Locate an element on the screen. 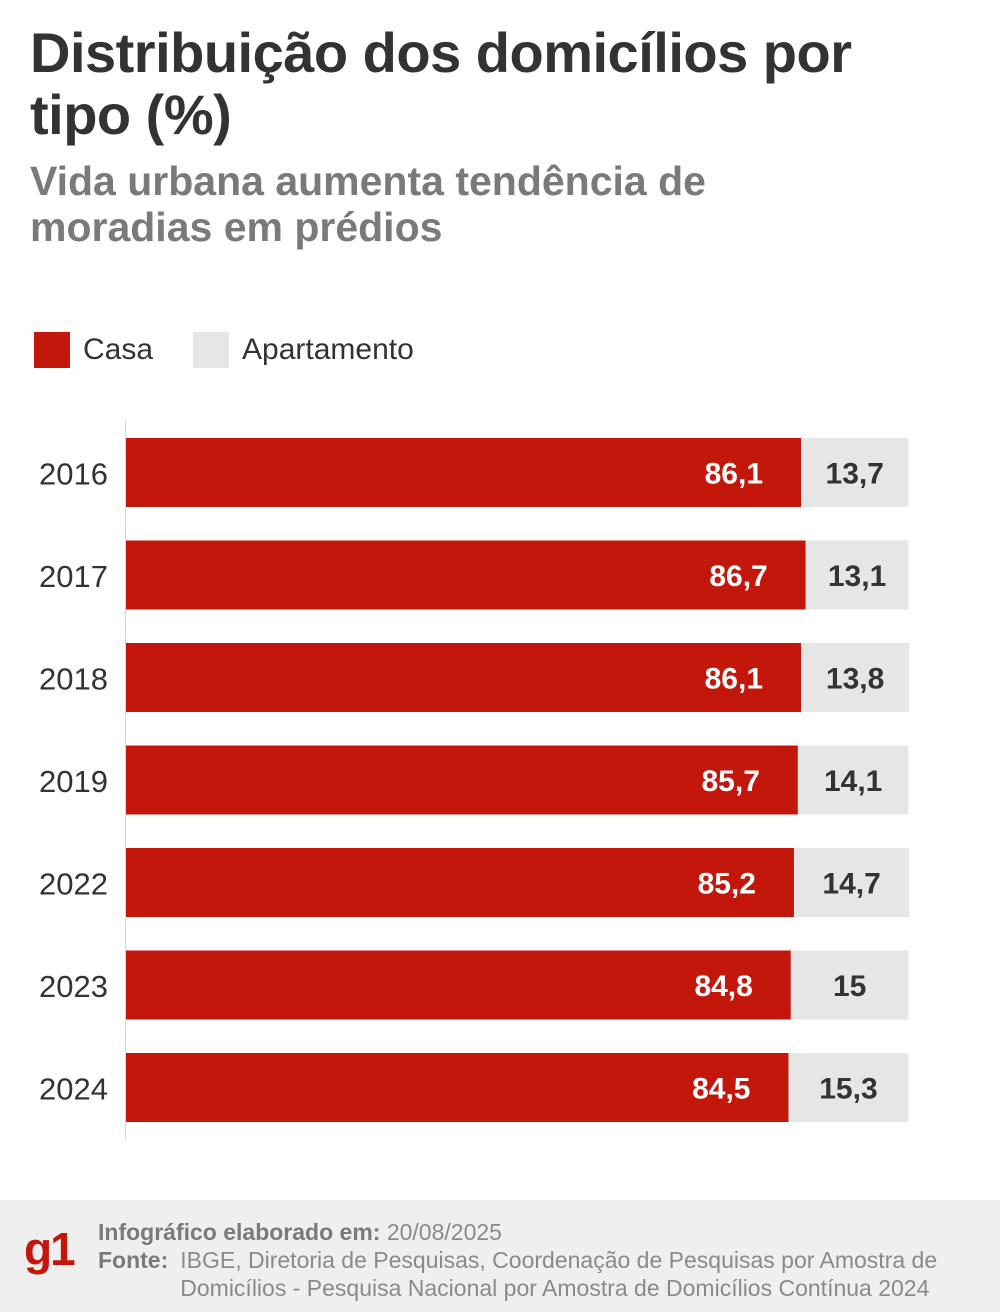  bar-casa-2017 is located at coordinates (466, 575).